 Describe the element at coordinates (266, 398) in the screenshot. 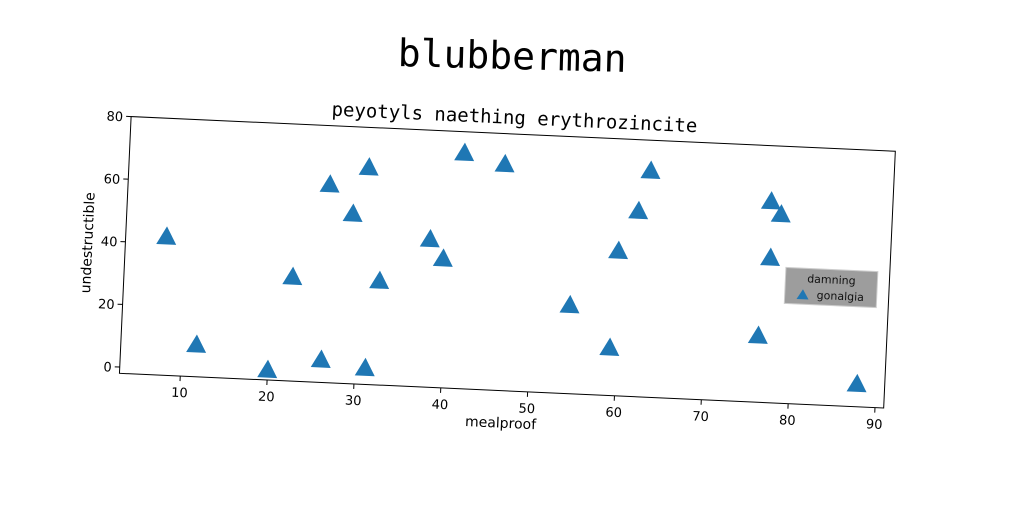

I see `x-tick-label: 20` at that location.